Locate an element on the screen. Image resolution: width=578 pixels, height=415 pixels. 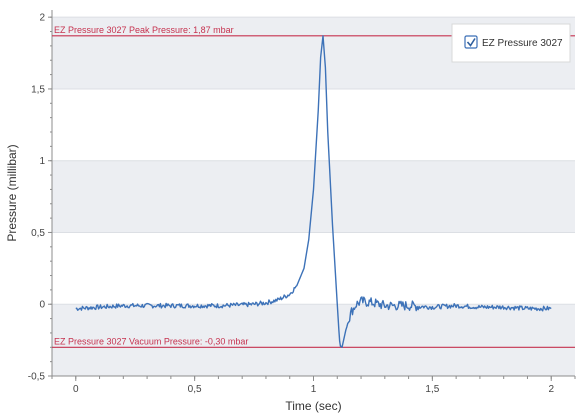
y-axis-title: Pressure (millibar) is located at coordinates (12, 192).